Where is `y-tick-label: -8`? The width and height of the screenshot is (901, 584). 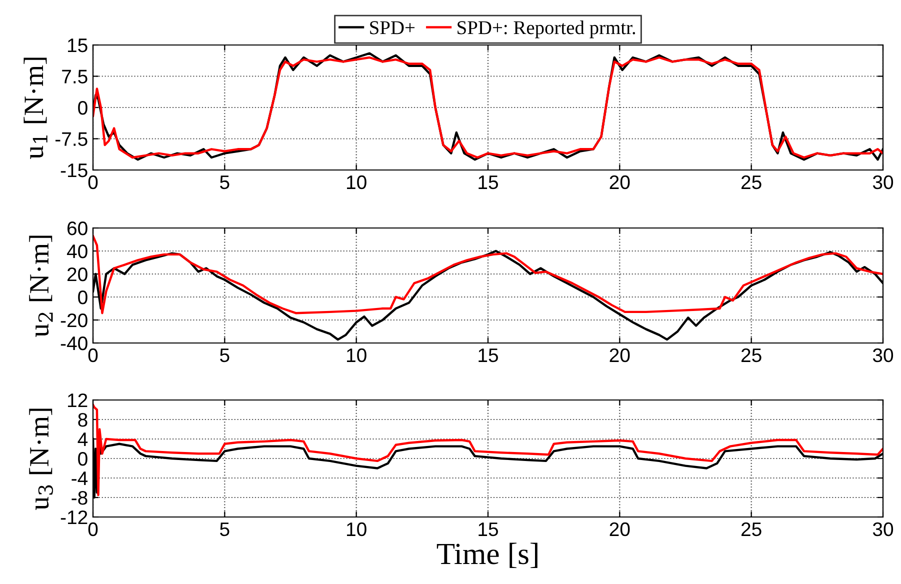
y-tick-label: -8 is located at coordinates (80, 497).